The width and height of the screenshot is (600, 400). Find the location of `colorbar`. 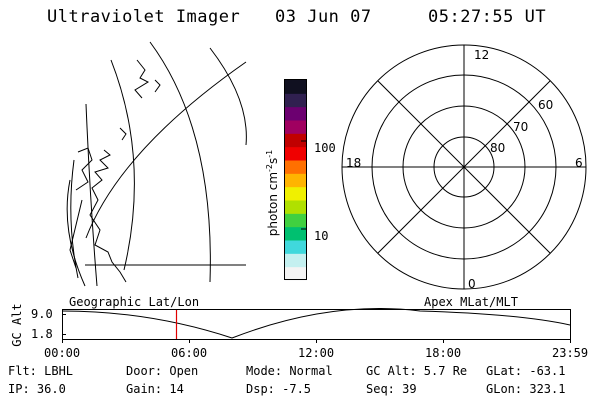

colorbar is located at coordinates (295, 180).